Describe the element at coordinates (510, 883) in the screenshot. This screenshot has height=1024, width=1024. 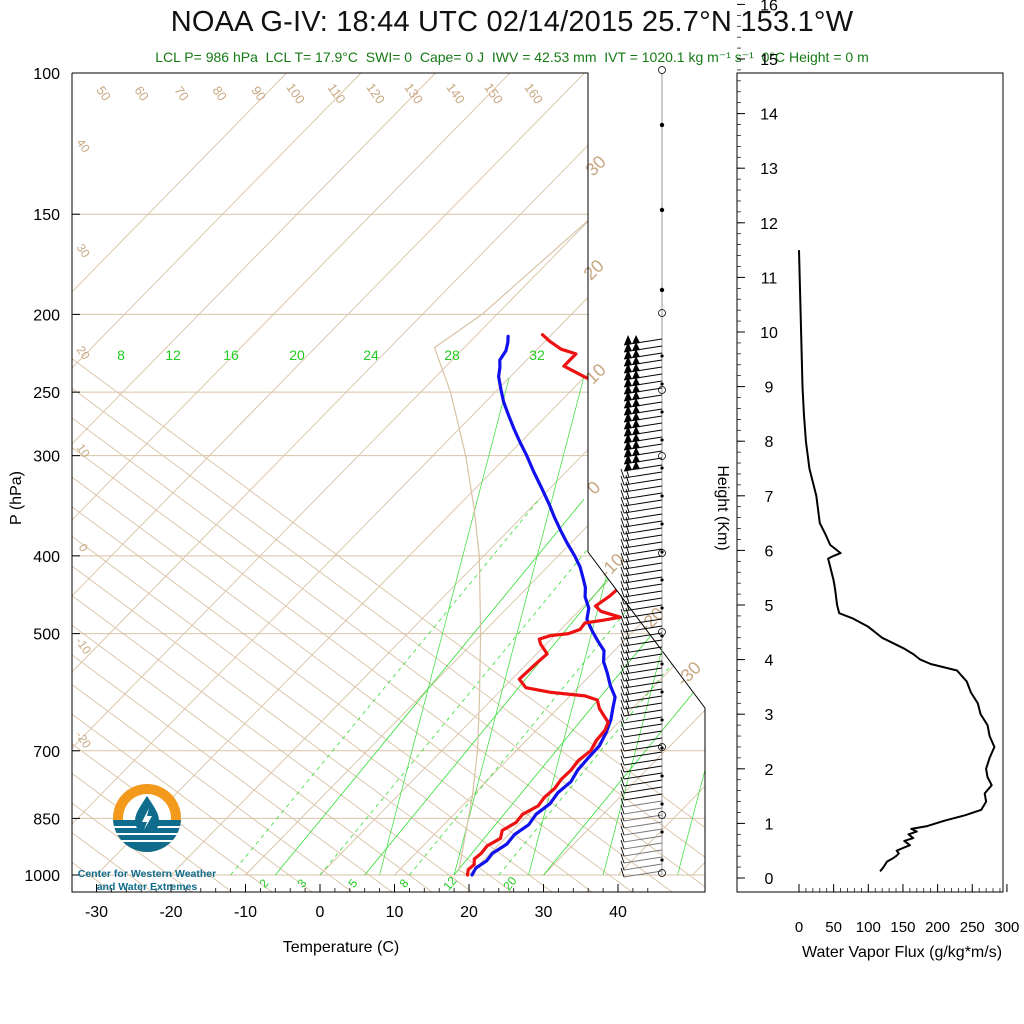
I see `mixing-ratio-label: 20` at that location.